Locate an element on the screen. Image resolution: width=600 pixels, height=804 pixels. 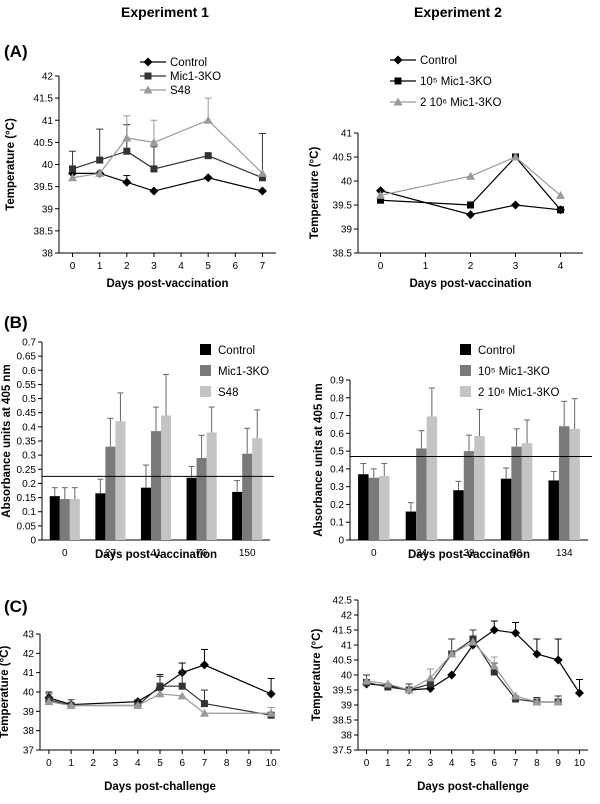
x-tick-label: 150 is located at coordinates (247, 553).